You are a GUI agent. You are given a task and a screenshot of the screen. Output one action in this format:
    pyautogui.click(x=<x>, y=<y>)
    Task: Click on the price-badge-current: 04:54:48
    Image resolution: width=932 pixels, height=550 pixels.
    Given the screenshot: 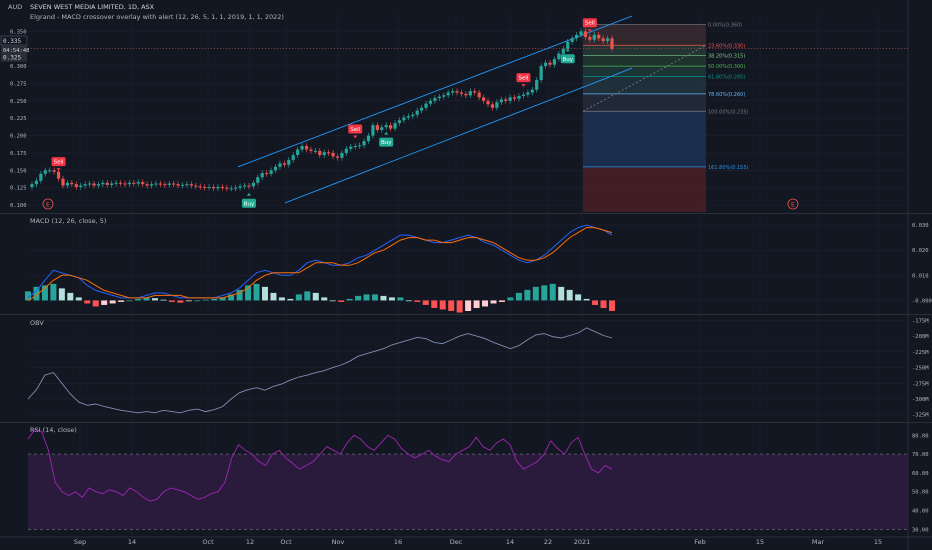 What is the action you would take?
    pyautogui.click(x=15, y=49)
    